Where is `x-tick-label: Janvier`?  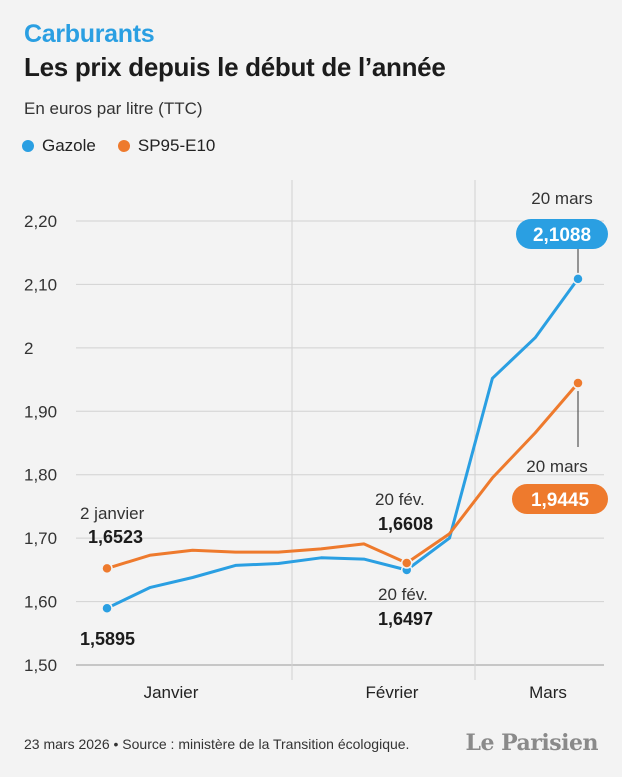 x-tick-label: Janvier is located at coordinates (171, 692).